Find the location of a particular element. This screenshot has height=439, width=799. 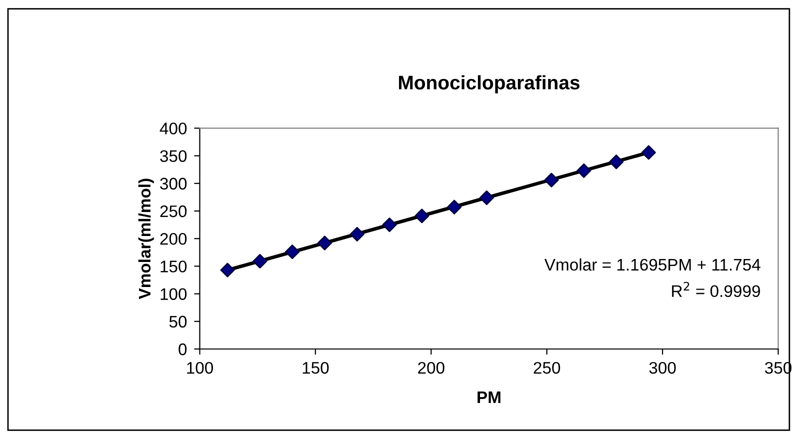

y-tick-label: 350 is located at coordinates (173, 156).